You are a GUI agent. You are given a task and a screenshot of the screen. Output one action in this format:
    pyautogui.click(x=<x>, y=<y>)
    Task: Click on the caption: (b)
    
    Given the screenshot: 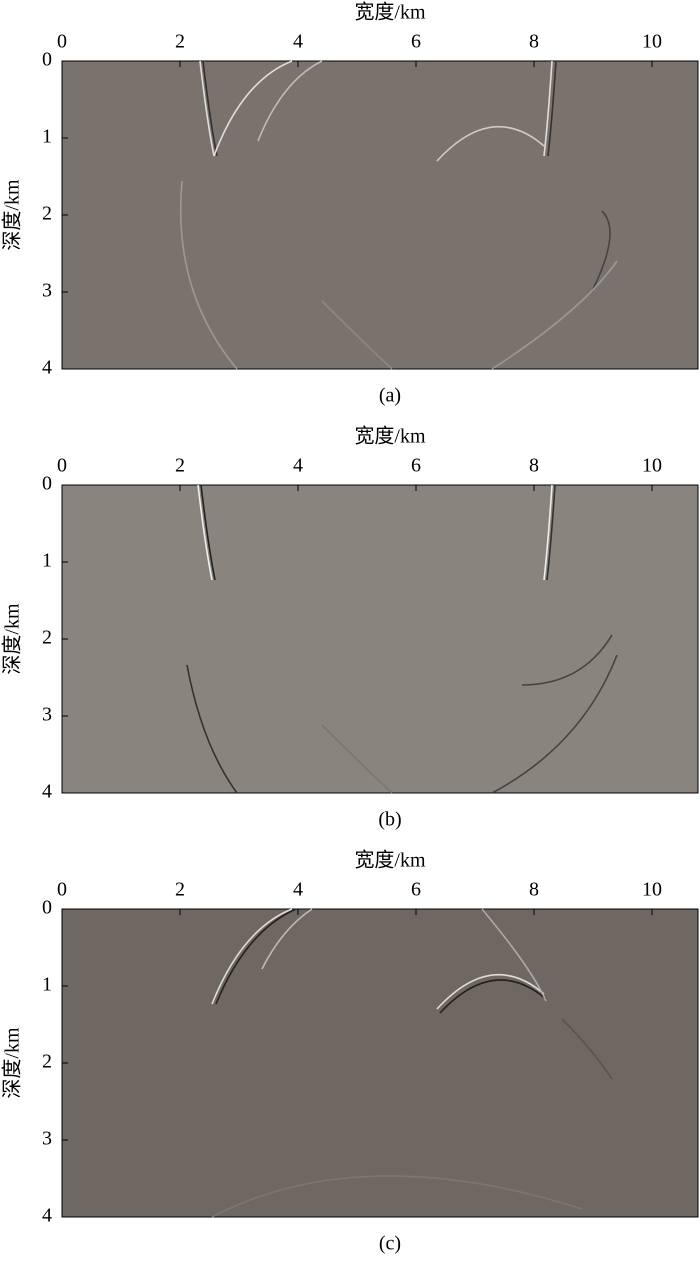 What is the action you would take?
    pyautogui.click(x=389, y=820)
    